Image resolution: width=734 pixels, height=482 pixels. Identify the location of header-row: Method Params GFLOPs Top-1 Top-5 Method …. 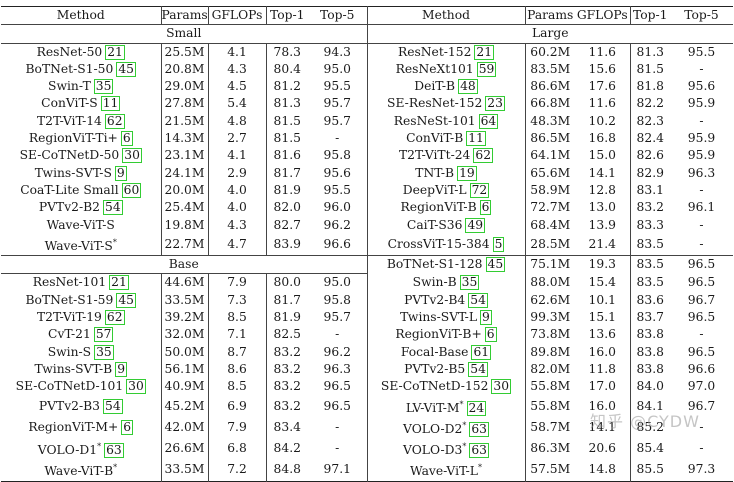
(367, 15).